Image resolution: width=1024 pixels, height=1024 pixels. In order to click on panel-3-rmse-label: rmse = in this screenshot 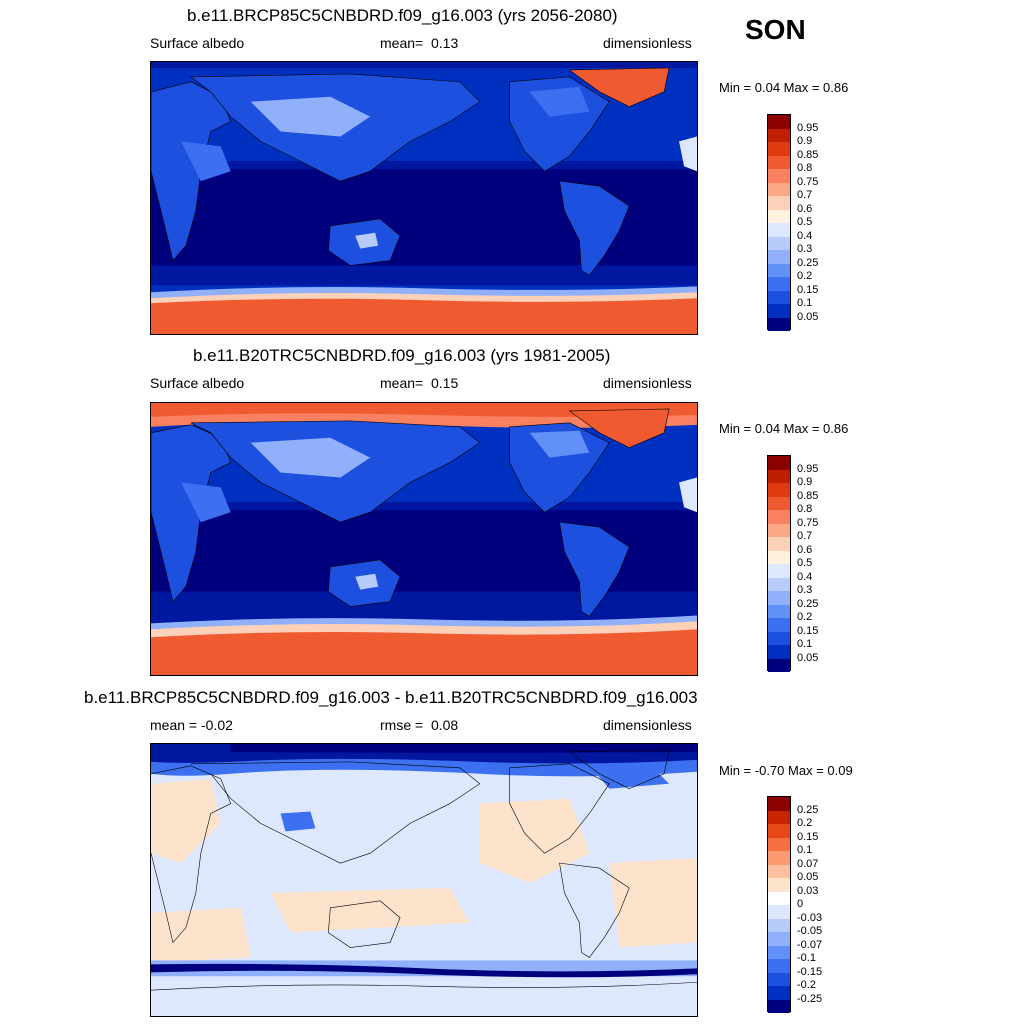, I will do `click(402, 725)`.